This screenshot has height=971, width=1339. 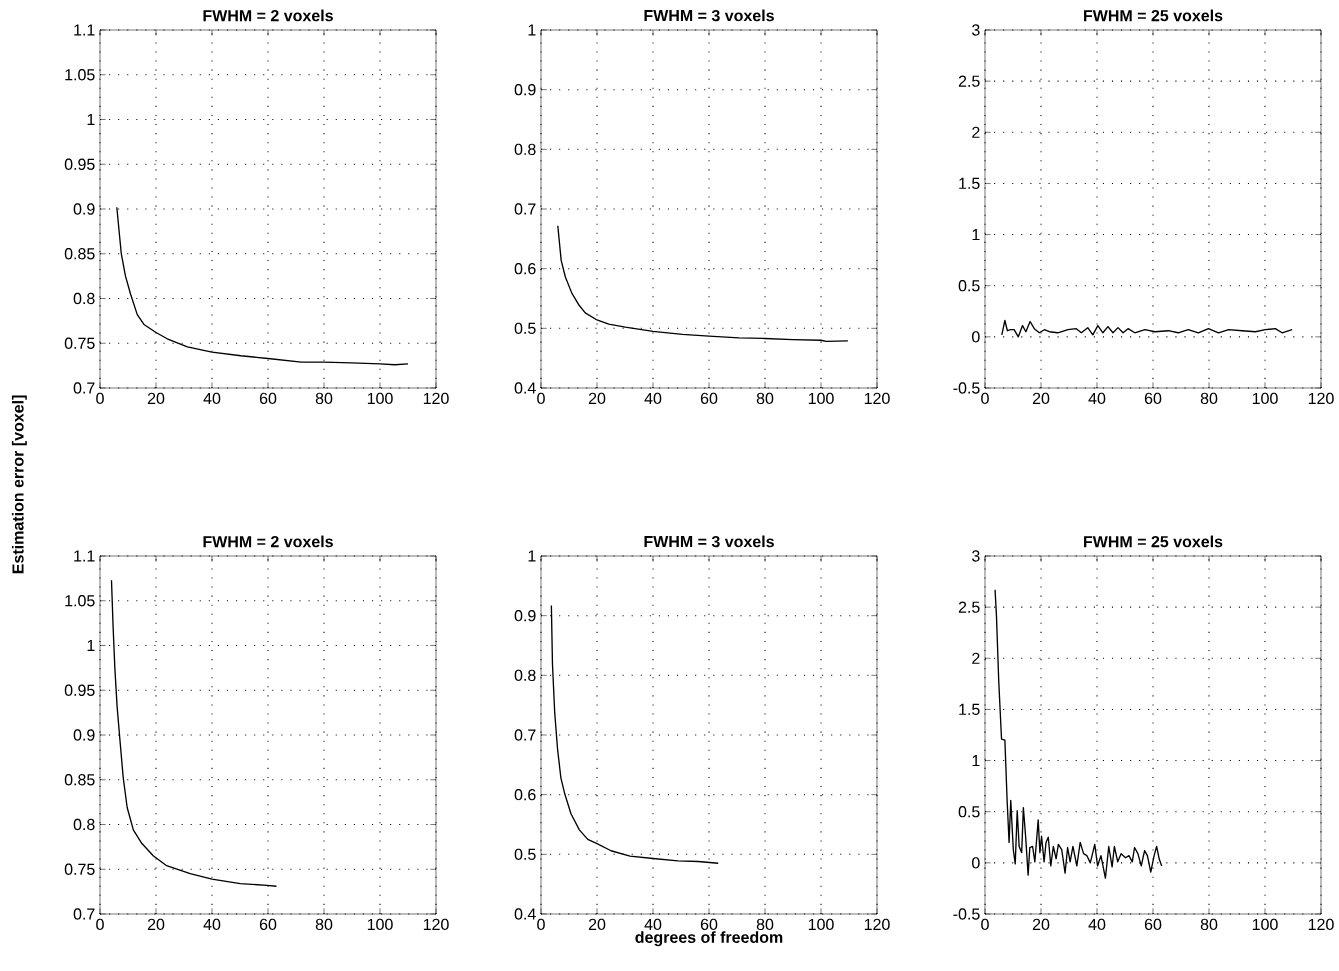 What do you see at coordinates (19, 484) in the screenshot?
I see `y-axis-title: Estimation error [voxel]` at bounding box center [19, 484].